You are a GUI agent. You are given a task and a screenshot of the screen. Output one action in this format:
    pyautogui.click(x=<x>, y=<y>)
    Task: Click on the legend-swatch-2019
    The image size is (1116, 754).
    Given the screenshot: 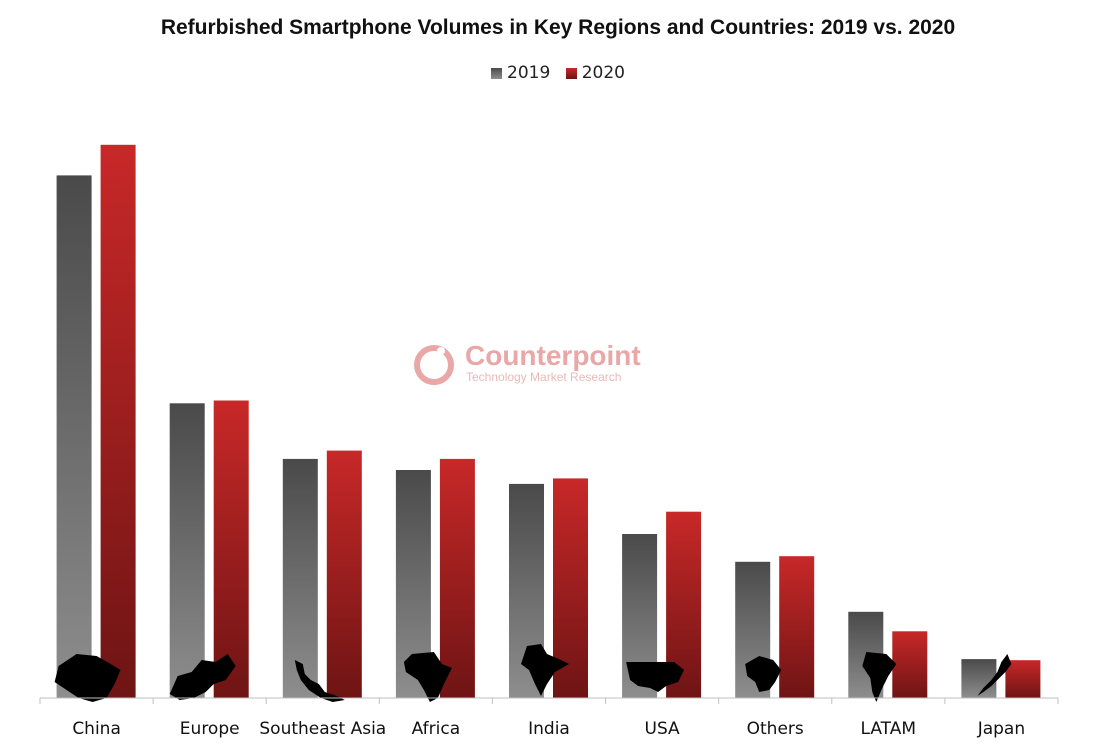 What is the action you would take?
    pyautogui.click(x=497, y=73)
    